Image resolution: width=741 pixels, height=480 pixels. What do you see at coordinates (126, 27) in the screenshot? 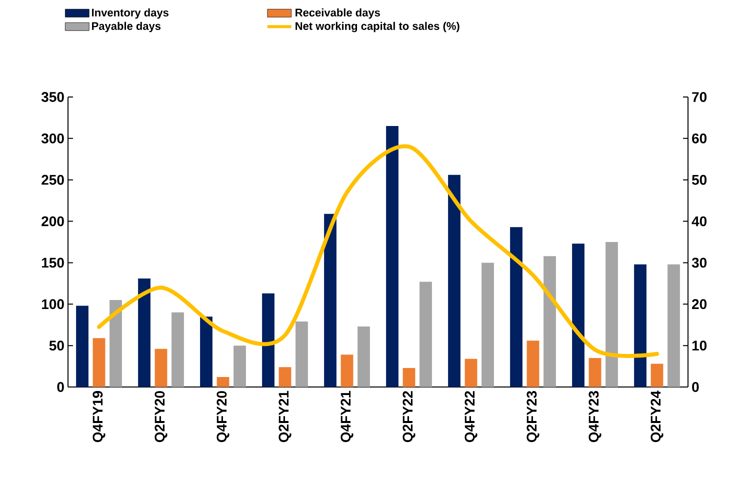
I see `legend-label: Payable days` at bounding box center [126, 27].